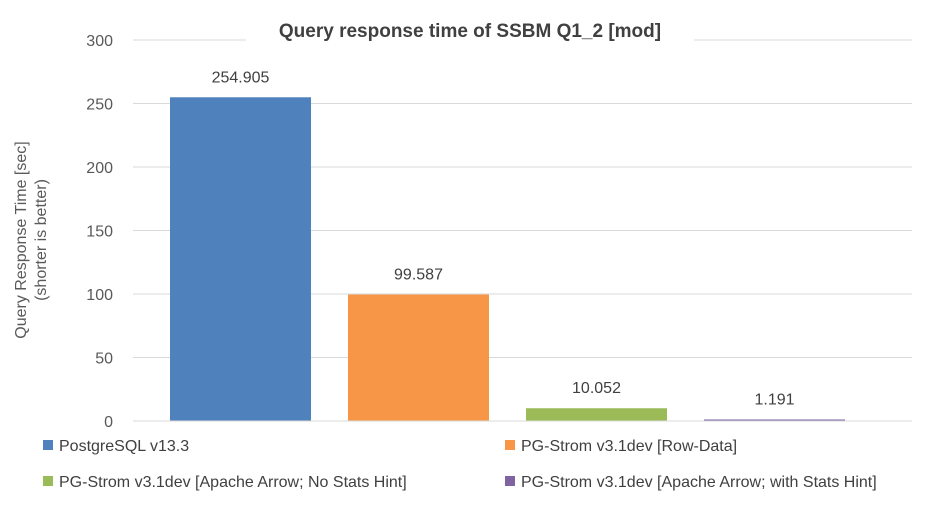 The width and height of the screenshot is (938, 513). What do you see at coordinates (99, 168) in the screenshot?
I see `y-tick-label: 200` at bounding box center [99, 168].